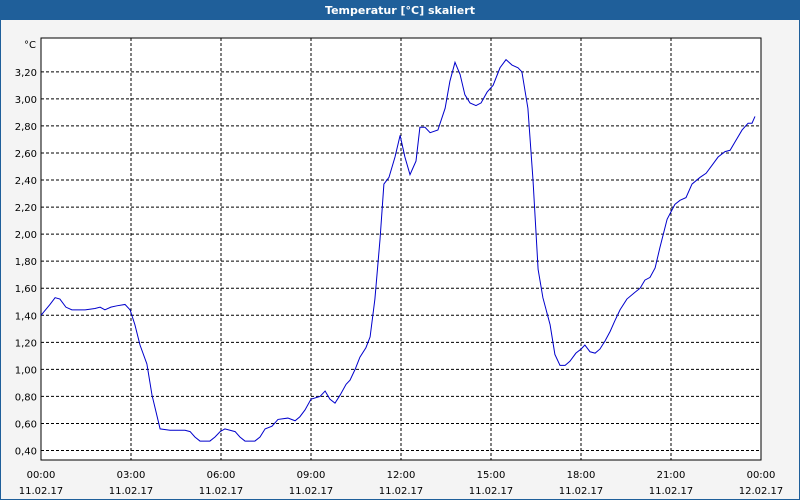  I want to click on x-tick-label: 03:00, so click(131, 475).